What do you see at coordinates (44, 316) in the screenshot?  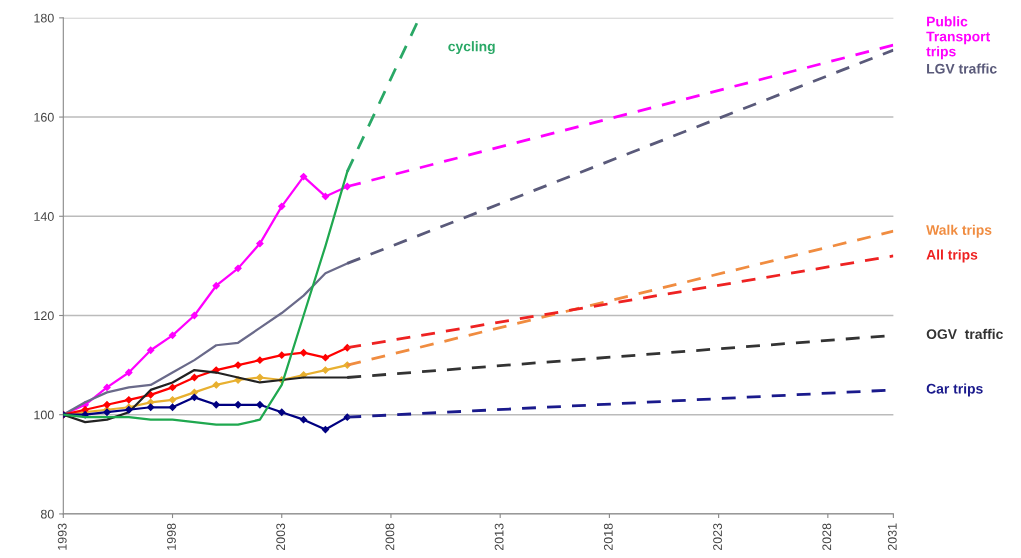 I see `y-tick-label: 120` at bounding box center [44, 316].